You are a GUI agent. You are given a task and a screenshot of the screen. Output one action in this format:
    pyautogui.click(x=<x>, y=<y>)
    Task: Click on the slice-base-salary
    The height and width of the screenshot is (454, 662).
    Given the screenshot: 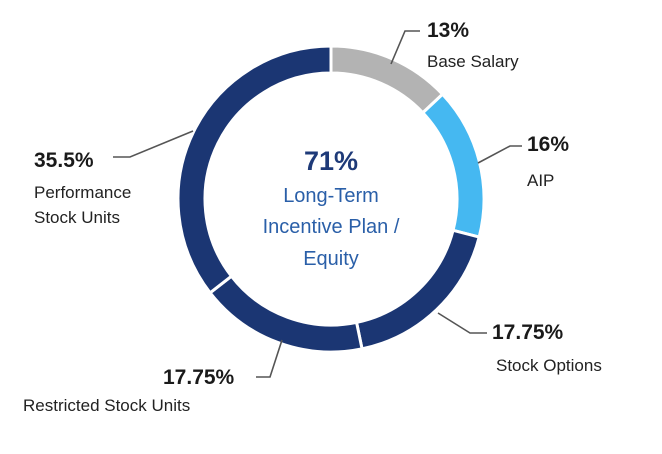 What is the action you would take?
    pyautogui.click(x=387, y=79)
    